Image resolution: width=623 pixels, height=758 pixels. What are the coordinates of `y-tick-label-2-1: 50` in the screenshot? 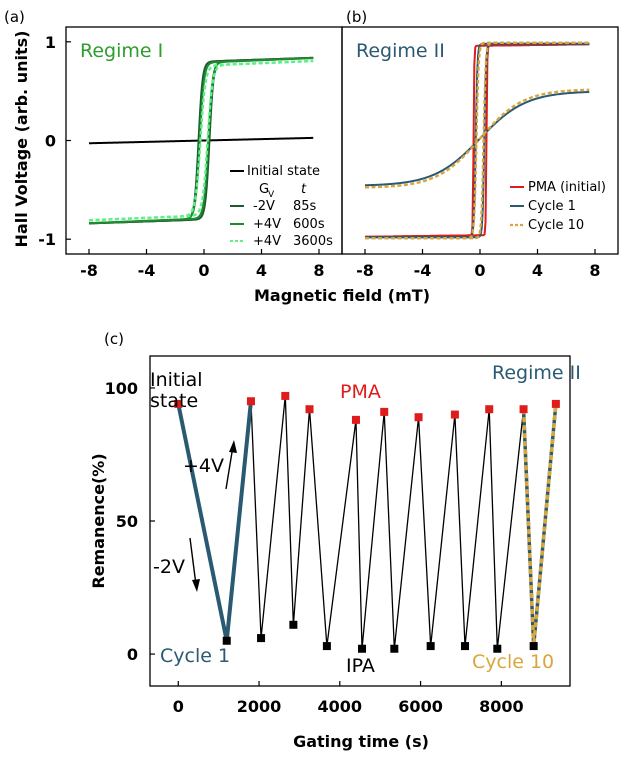 It's located at (127, 521).